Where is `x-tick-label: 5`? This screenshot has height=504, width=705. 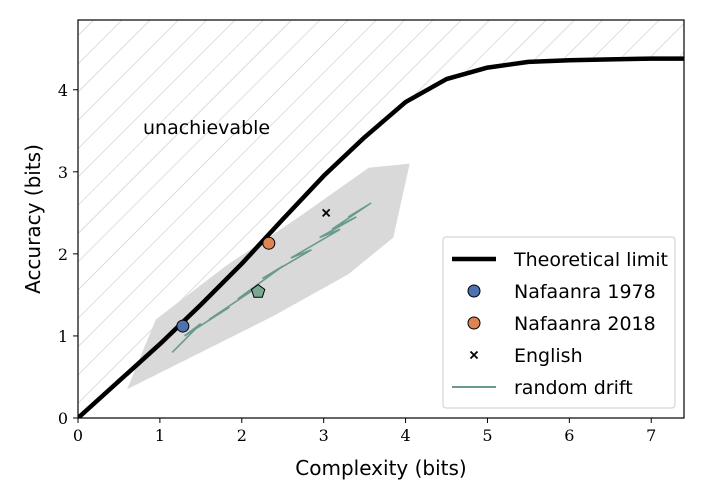
x-tick-label: 5 is located at coordinates (487, 435).